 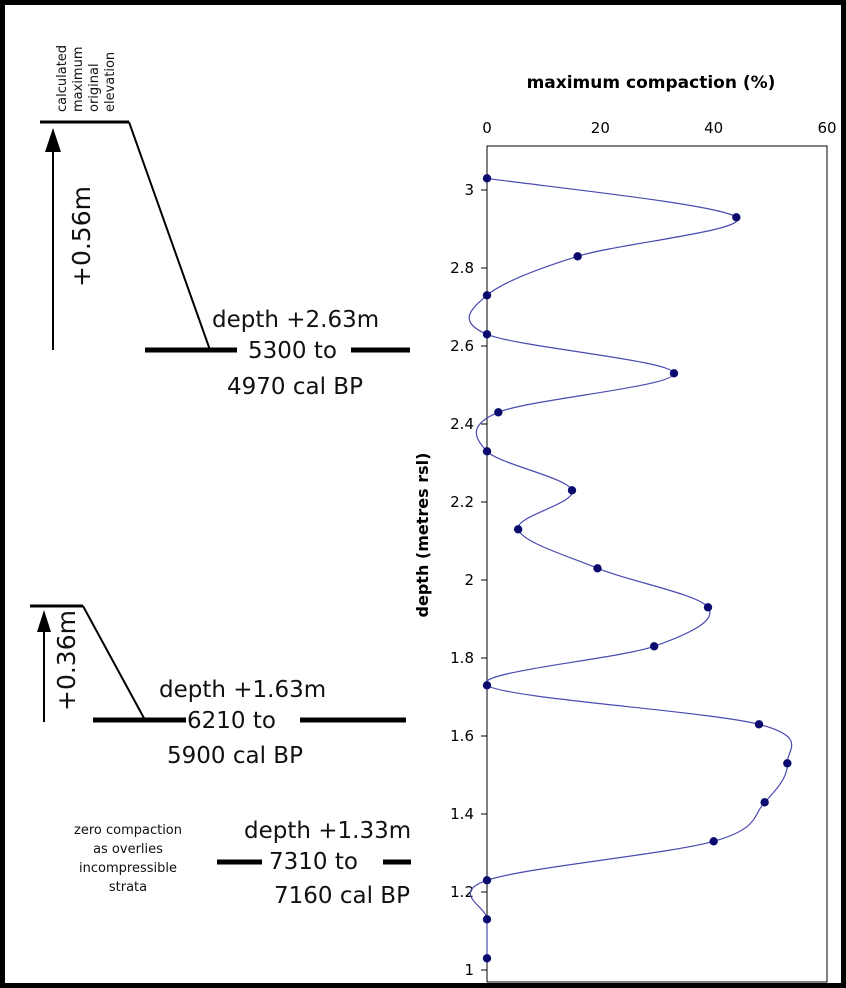 What do you see at coordinates (462, 346) in the screenshot?
I see `y-tick-label: 2.6` at bounding box center [462, 346].